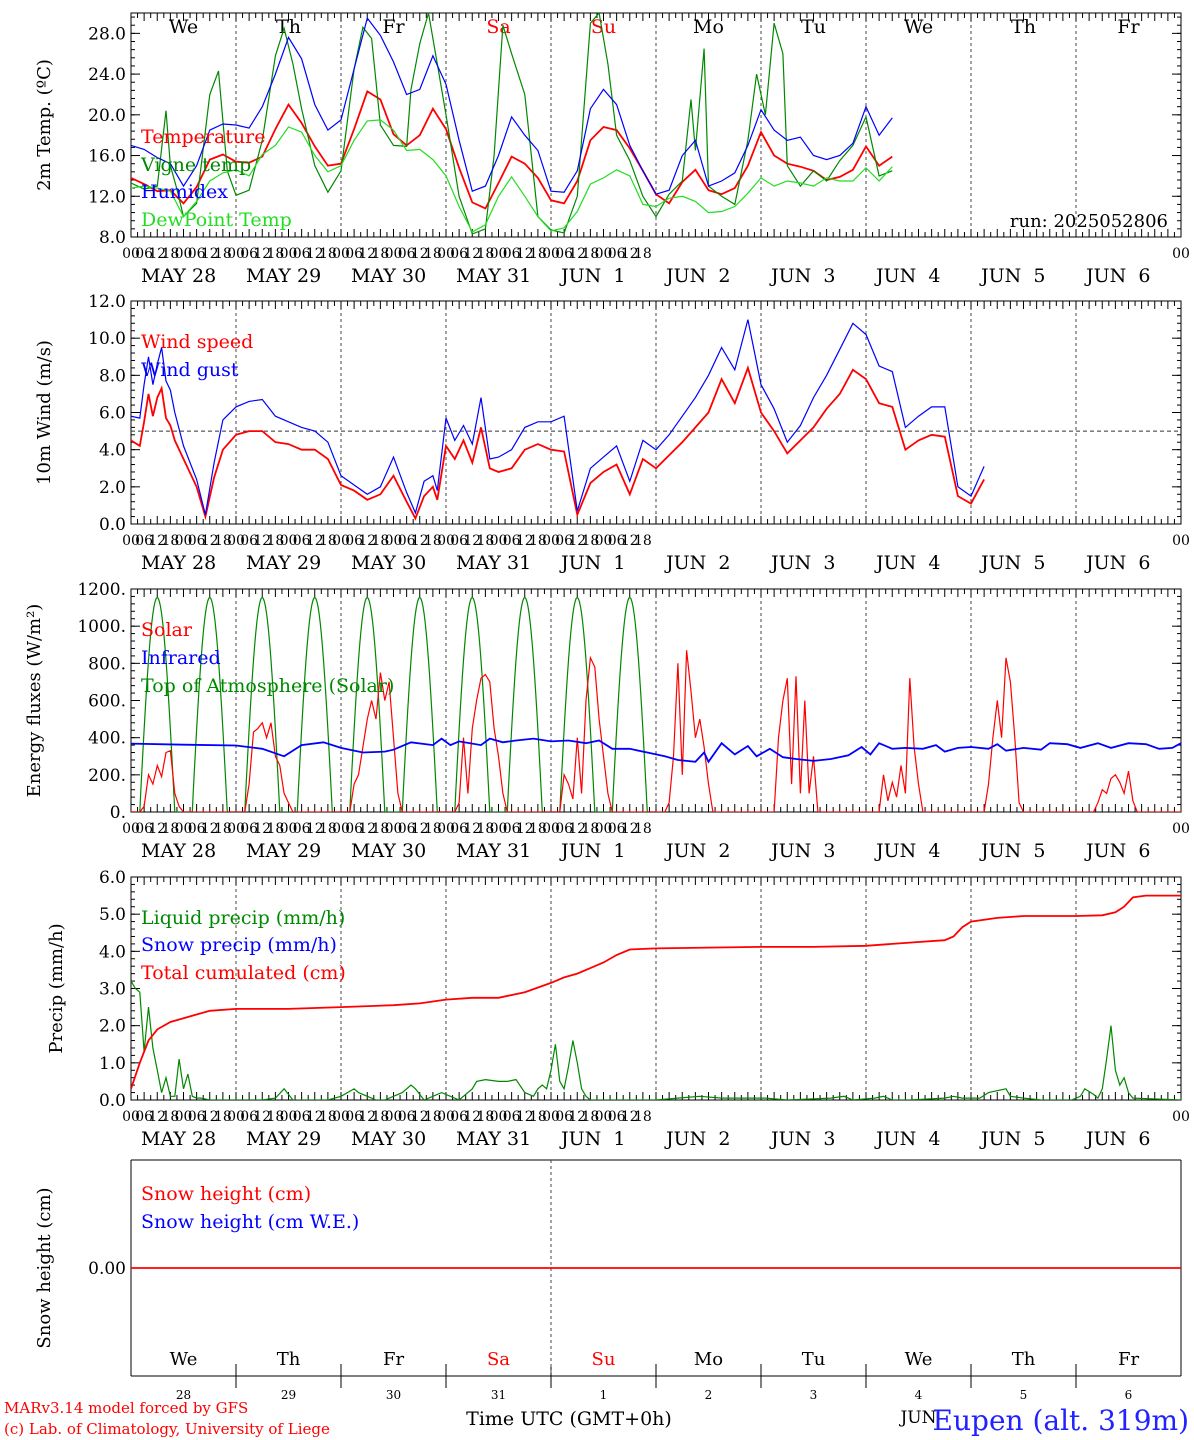 The height and width of the screenshot is (1440, 1194). Describe the element at coordinates (112, 878) in the screenshot. I see `y-tick-label: 6.0` at that location.